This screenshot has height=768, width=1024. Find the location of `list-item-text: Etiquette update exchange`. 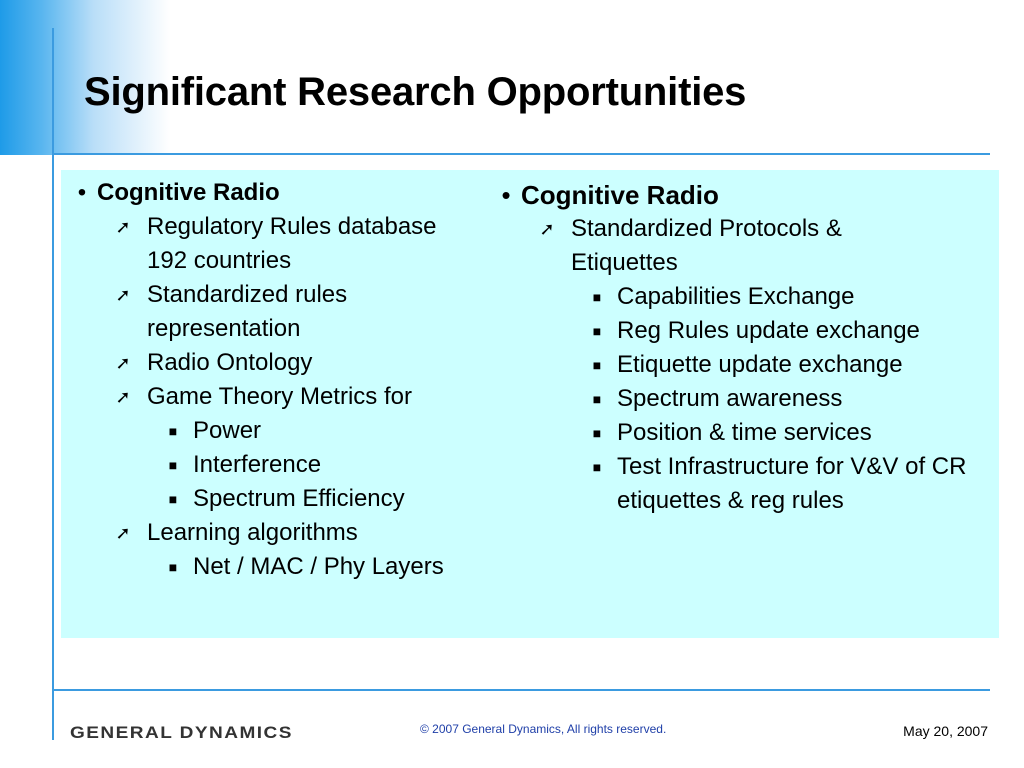

list-item-text: Etiquette update exchange is located at coordinates (760, 364).